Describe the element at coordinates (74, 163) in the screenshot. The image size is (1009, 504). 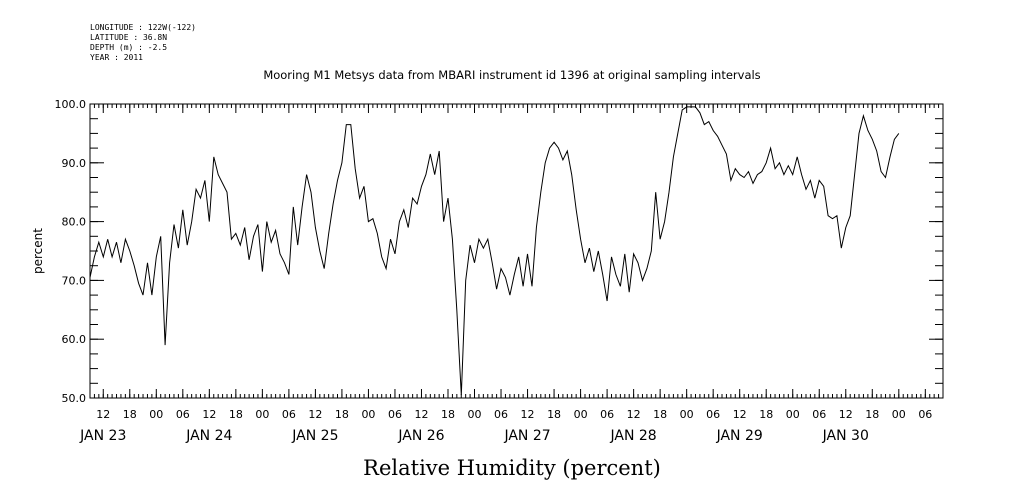
I see `y-tick-label: 90.0` at that location.